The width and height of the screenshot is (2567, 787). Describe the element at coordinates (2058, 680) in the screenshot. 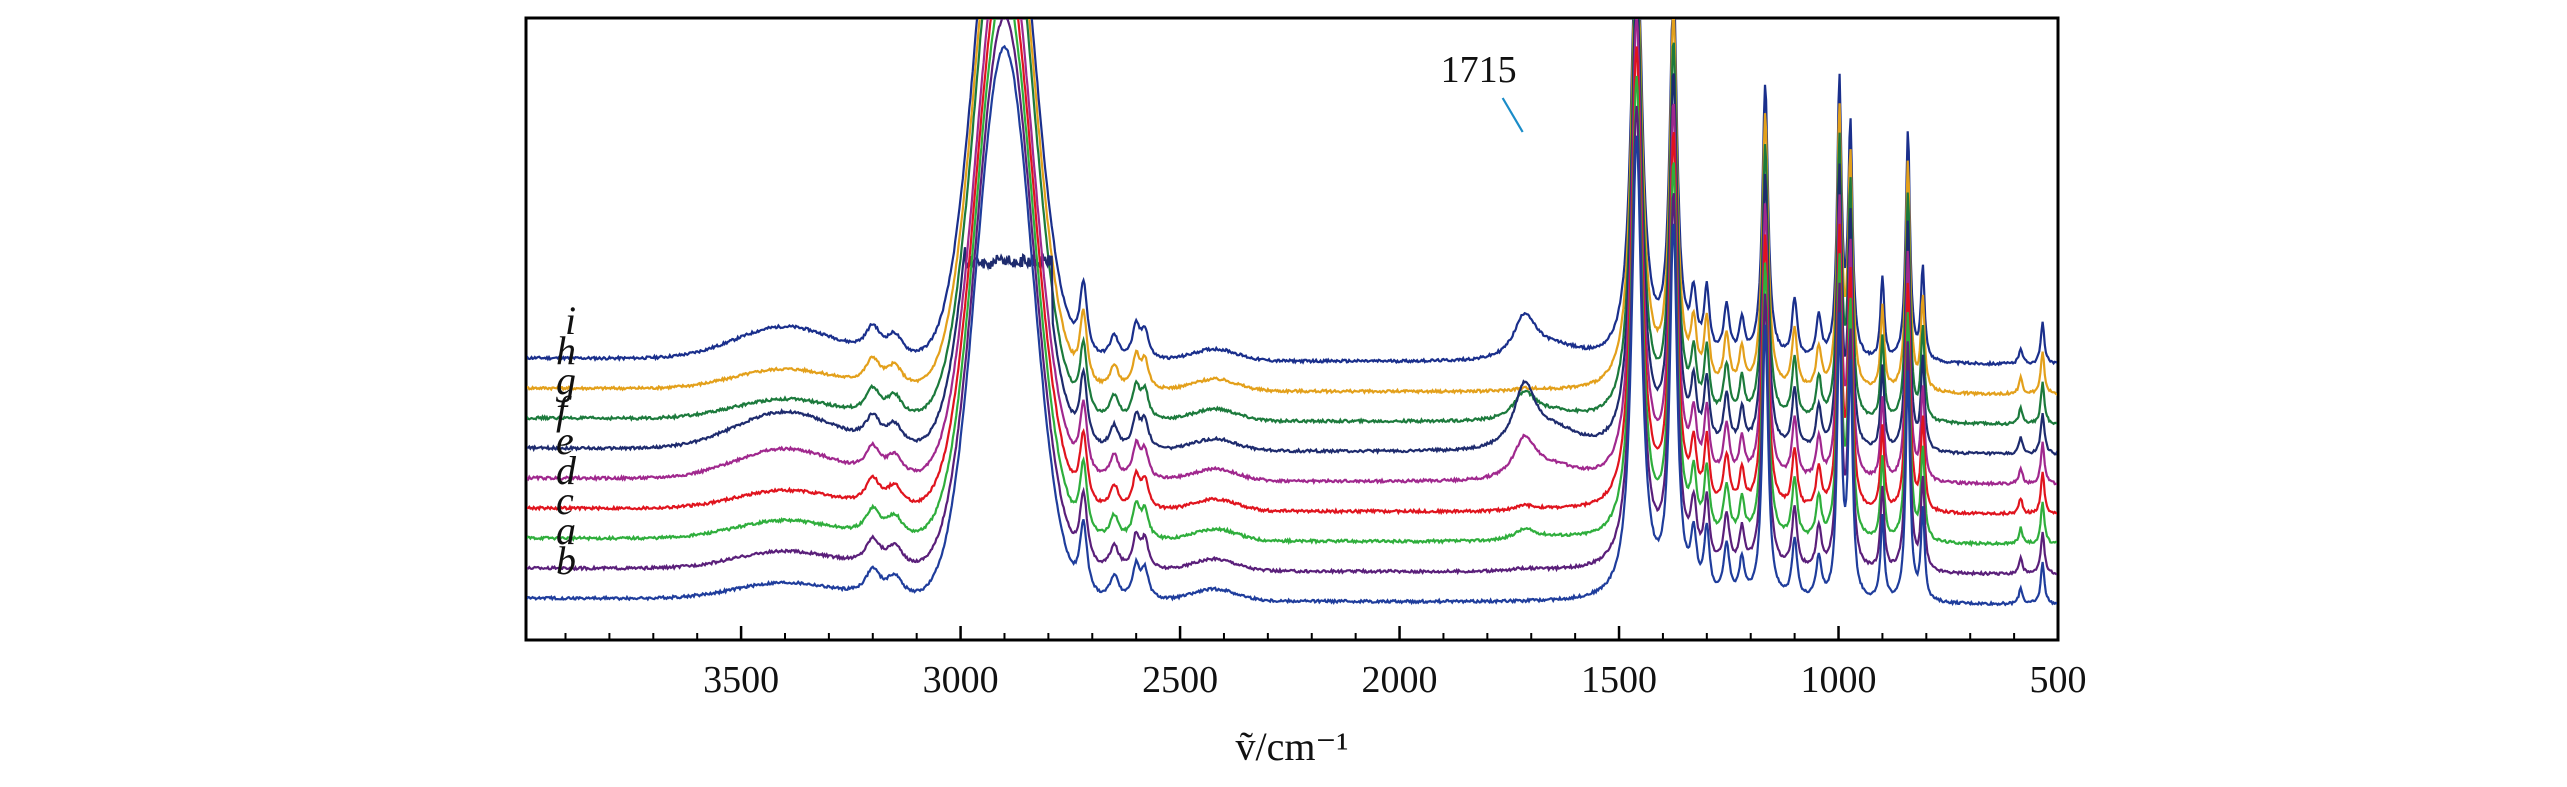

I see `x-tick-label-500: 500` at that location.